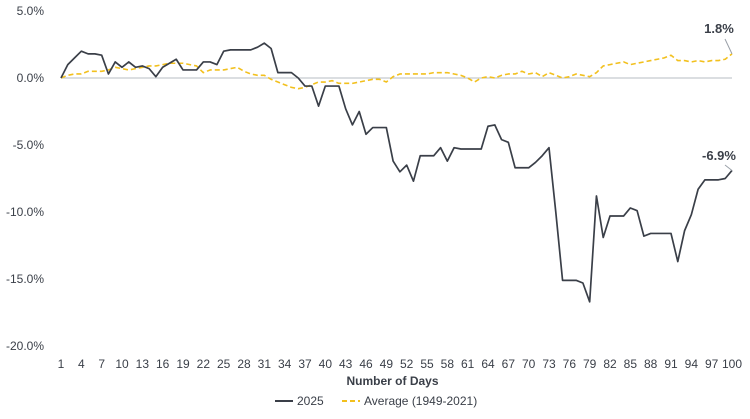 This screenshot has width=750, height=419. Describe the element at coordinates (25, 212) in the screenshot. I see `y-tick-label: -10.0%` at that location.